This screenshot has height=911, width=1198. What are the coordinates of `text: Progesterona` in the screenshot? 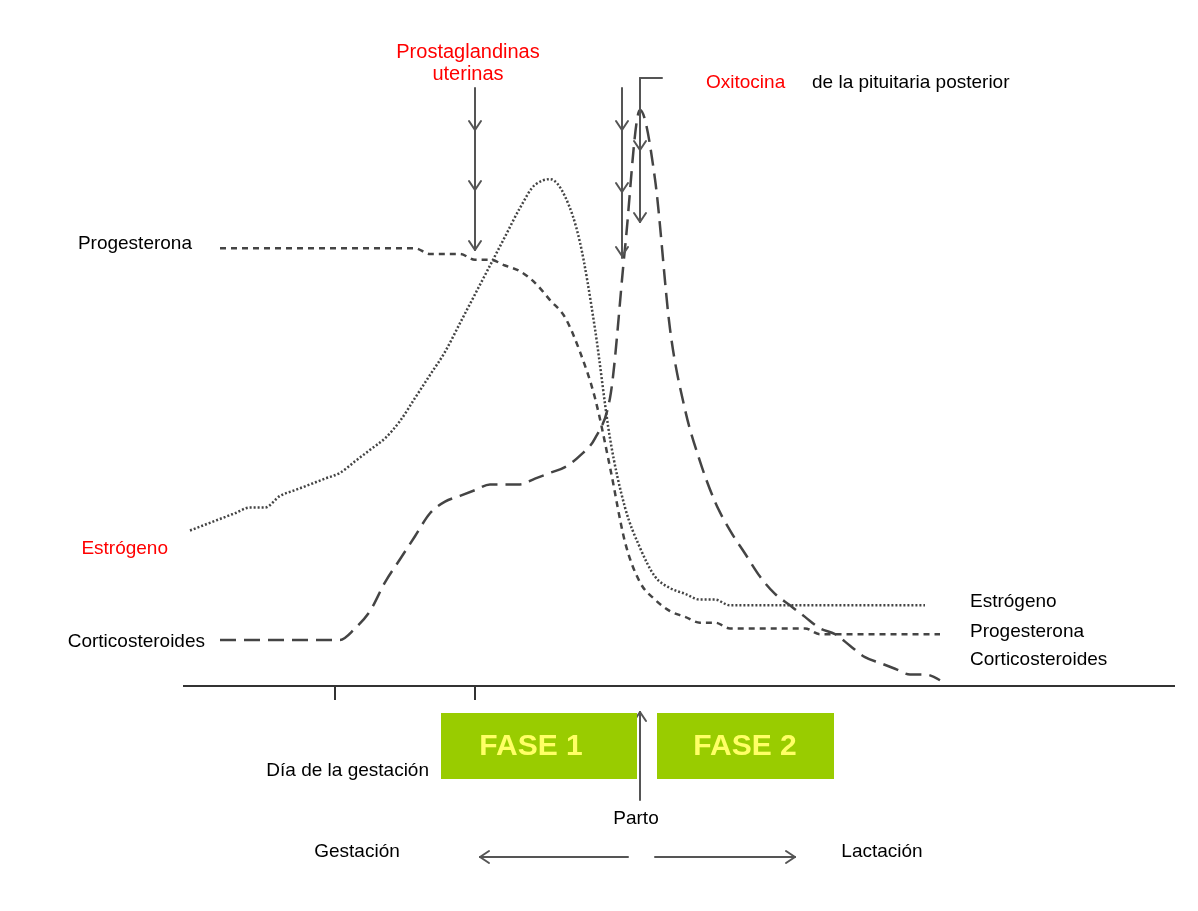 It's located at (1027, 630).